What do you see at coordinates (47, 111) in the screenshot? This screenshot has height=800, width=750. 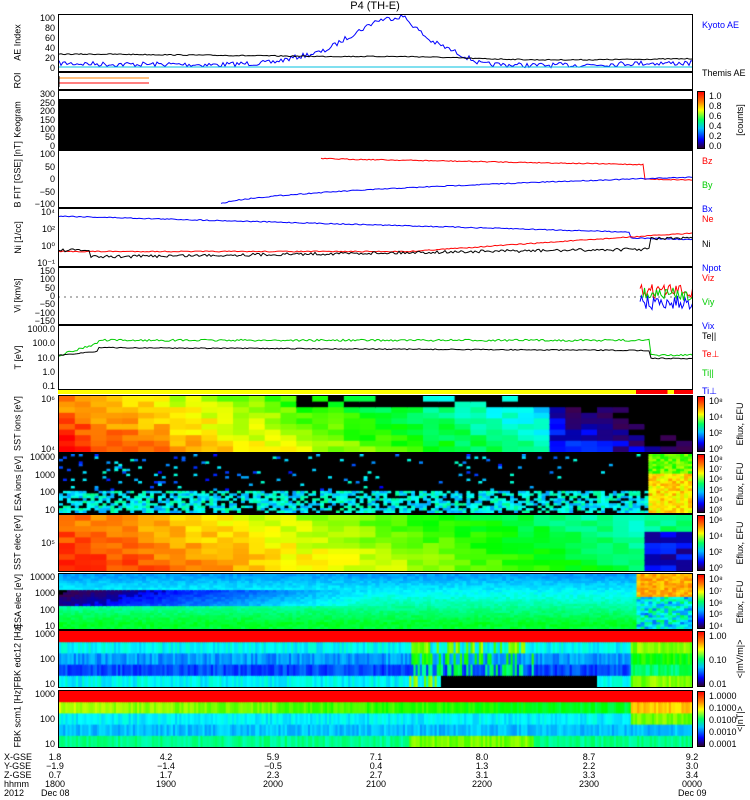 I see `keo-tick-label: 200` at bounding box center [47, 111].